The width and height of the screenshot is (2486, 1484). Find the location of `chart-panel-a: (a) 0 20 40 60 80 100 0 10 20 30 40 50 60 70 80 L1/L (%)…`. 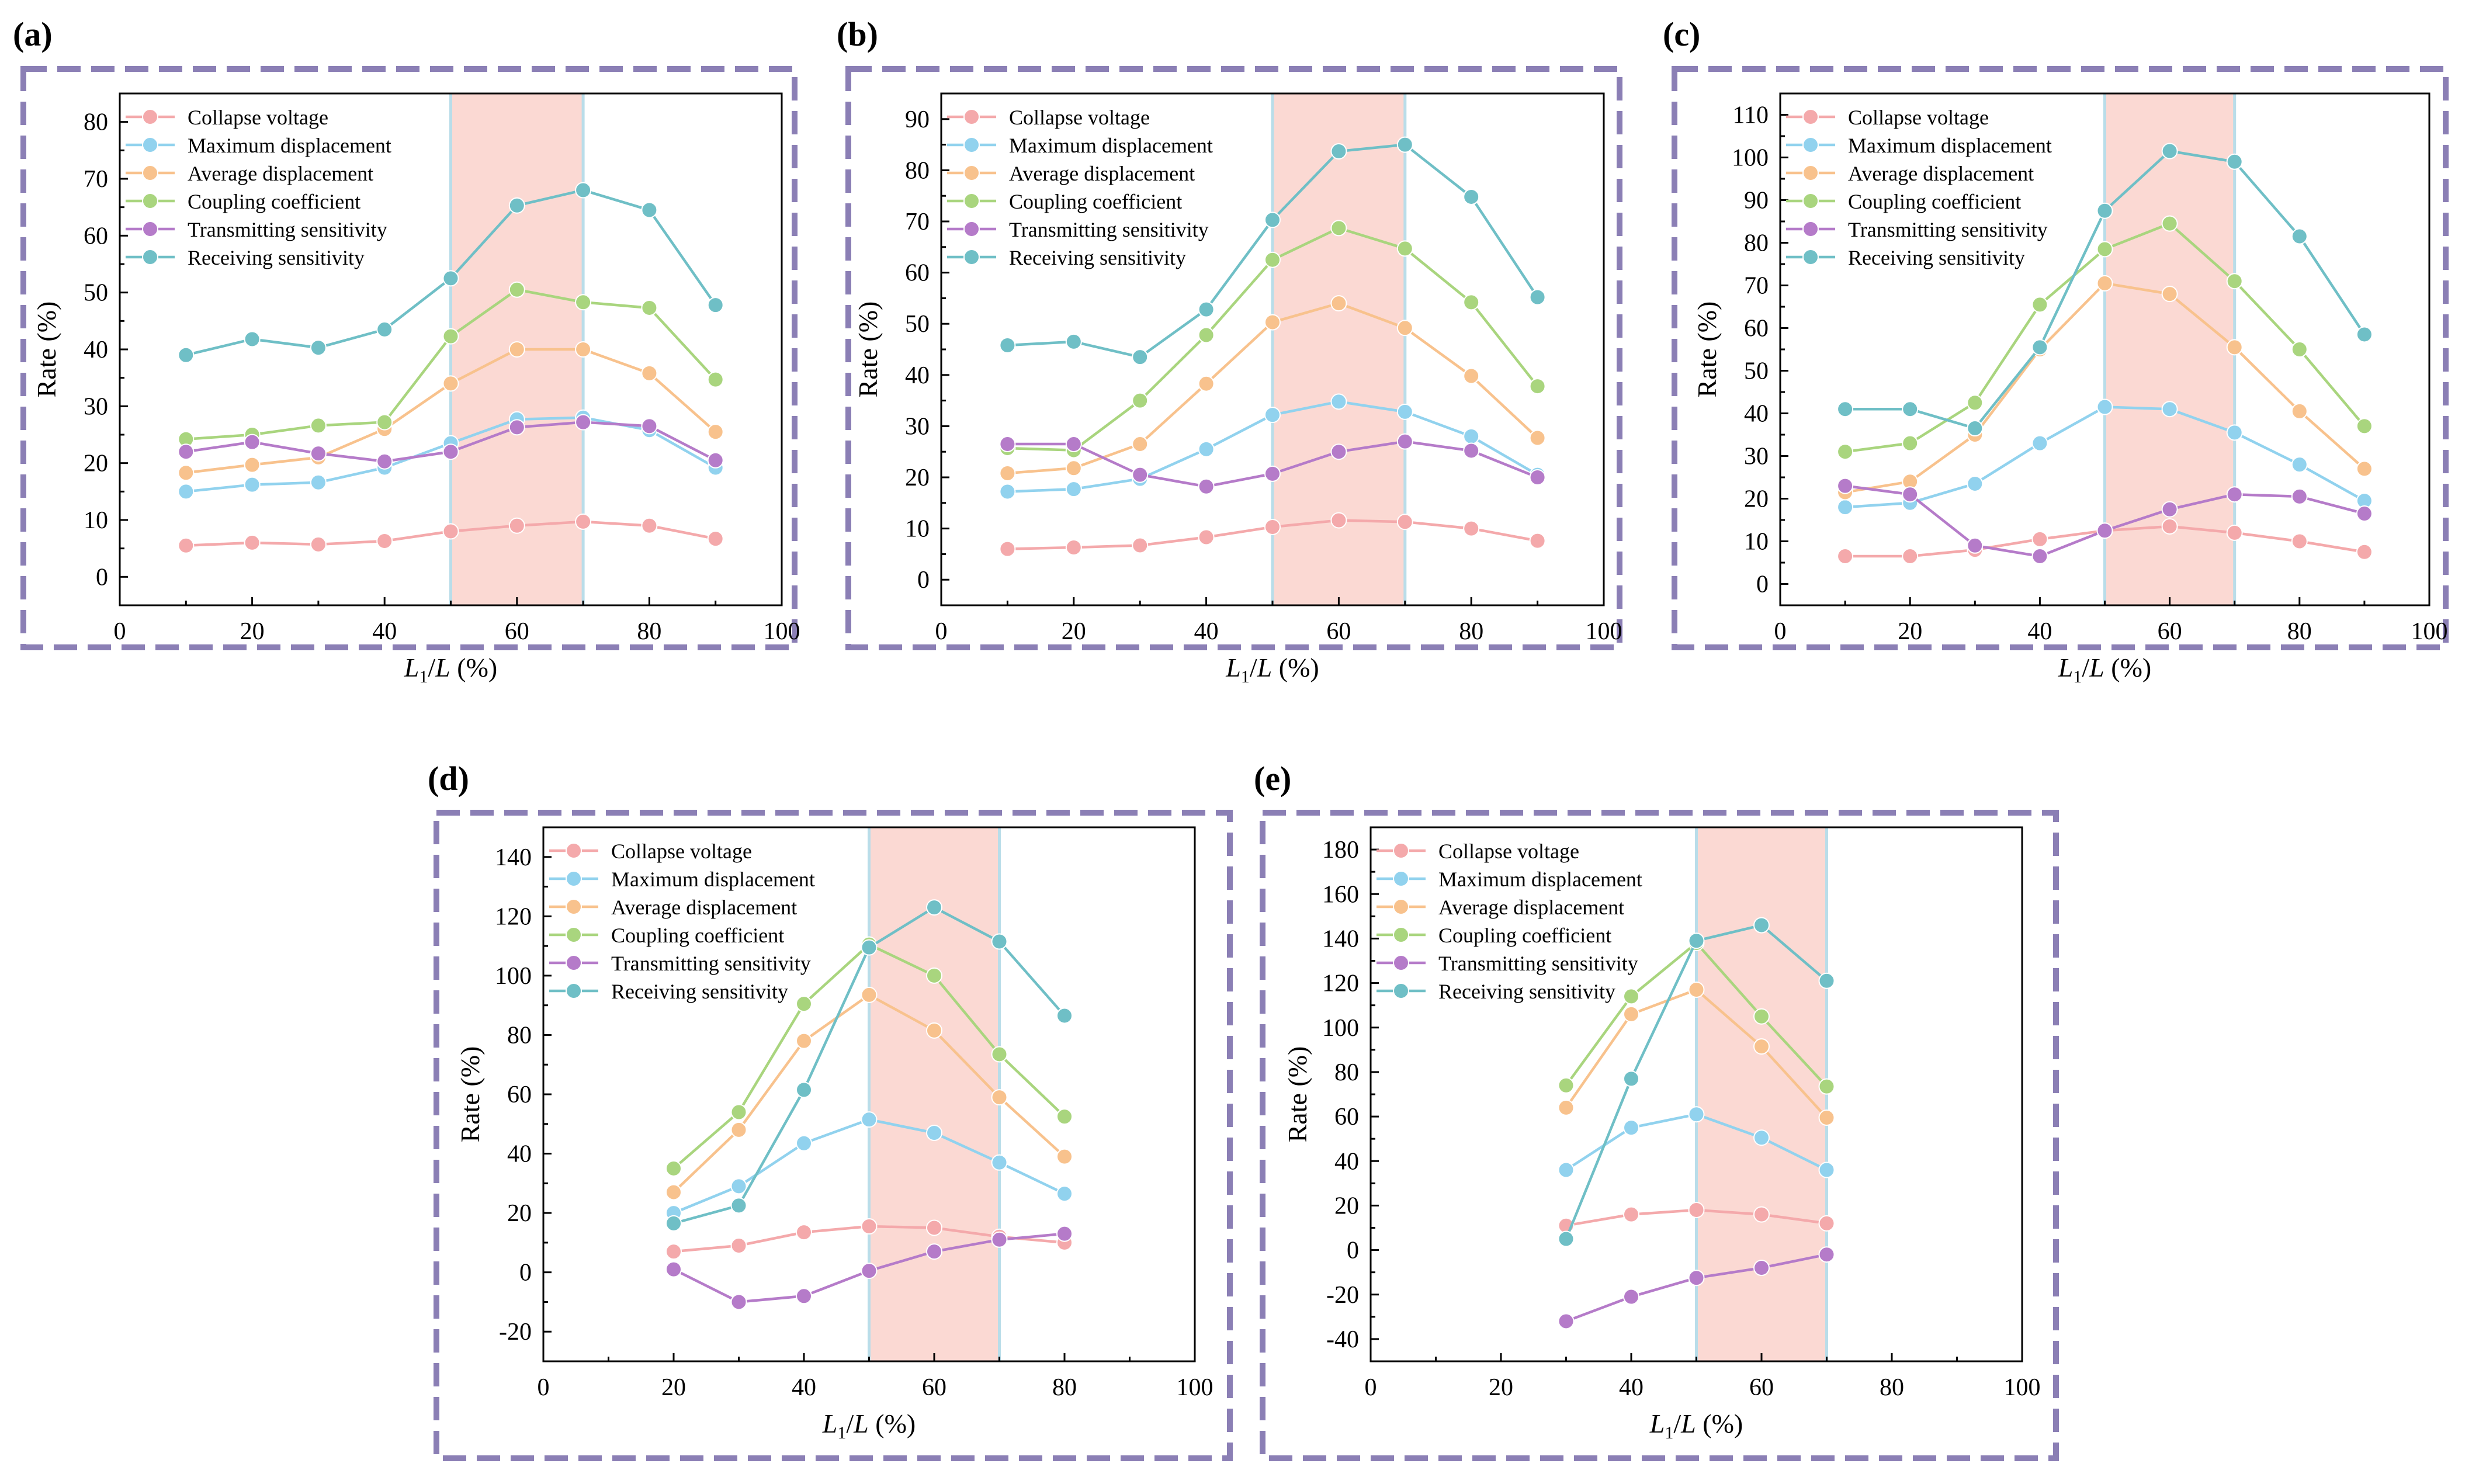

chart-panel-a: (a) 0 20 40 60 80 100 0 10 20 30 40 50 60 70 80 L1/L (%)… is located at coordinates (406, 350).